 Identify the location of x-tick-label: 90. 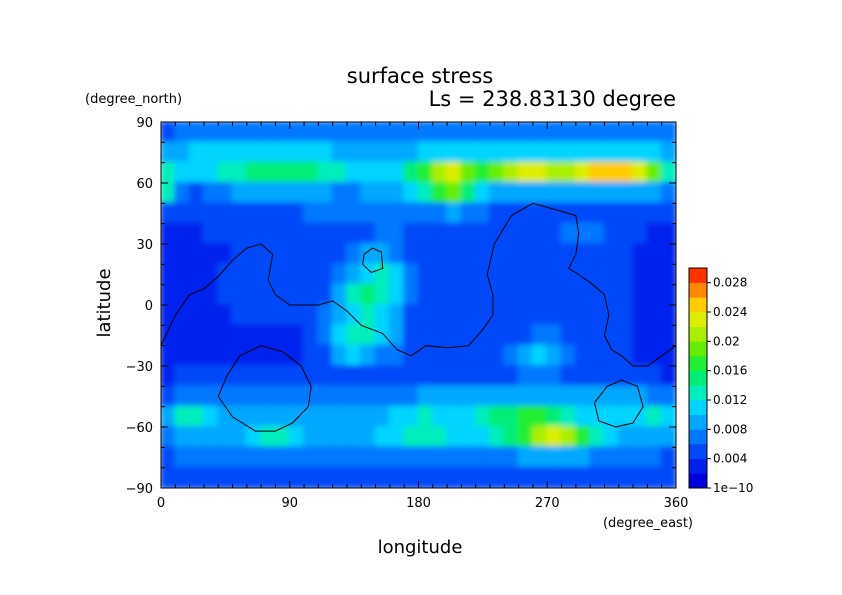
(289, 503).